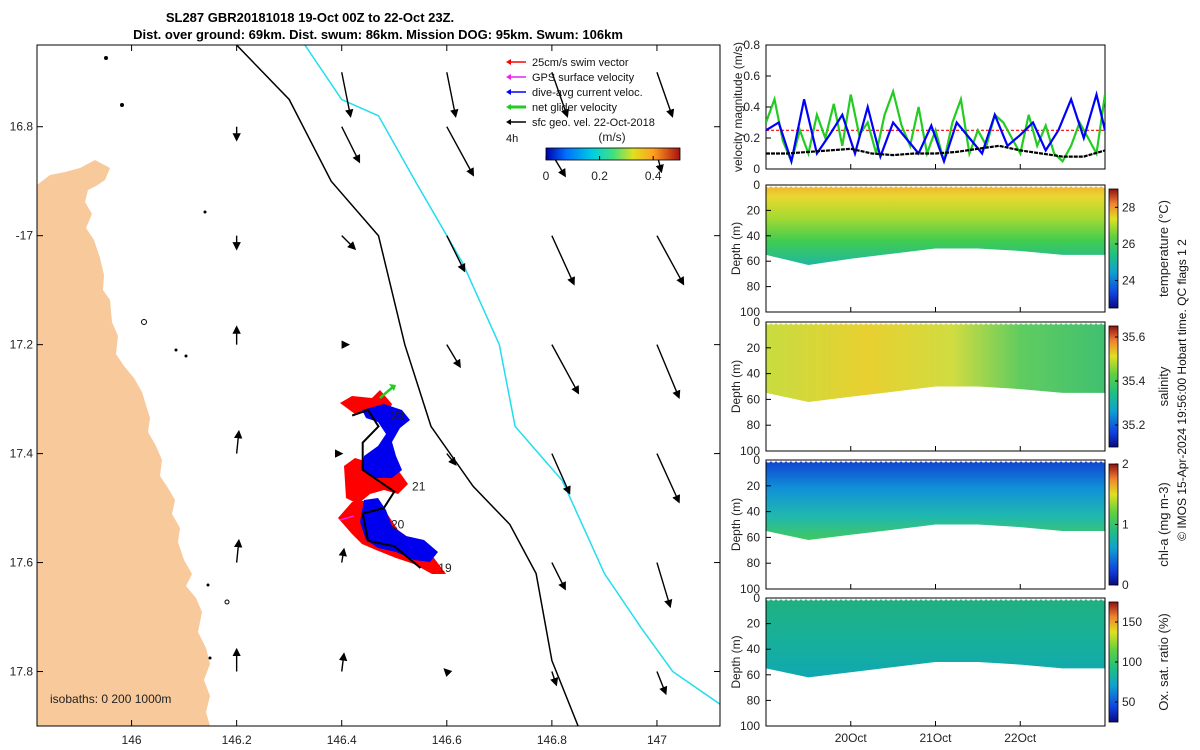 Image resolution: width=1200 pixels, height=750 pixels. What do you see at coordinates (751, 107) in the screenshot?
I see `velocity-y-tick-label: 0.4` at bounding box center [751, 107].